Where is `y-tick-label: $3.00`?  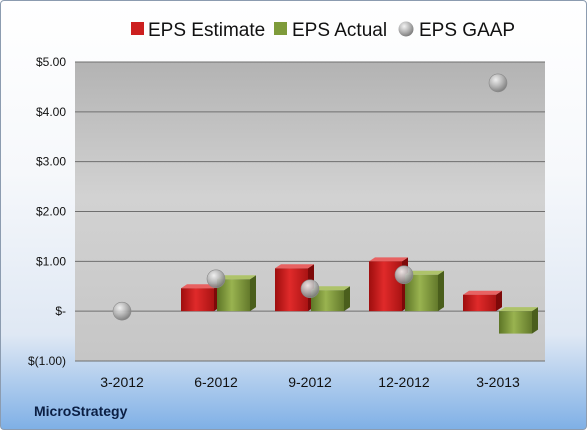
y-tick-label: $3.00 is located at coordinates (51, 162).